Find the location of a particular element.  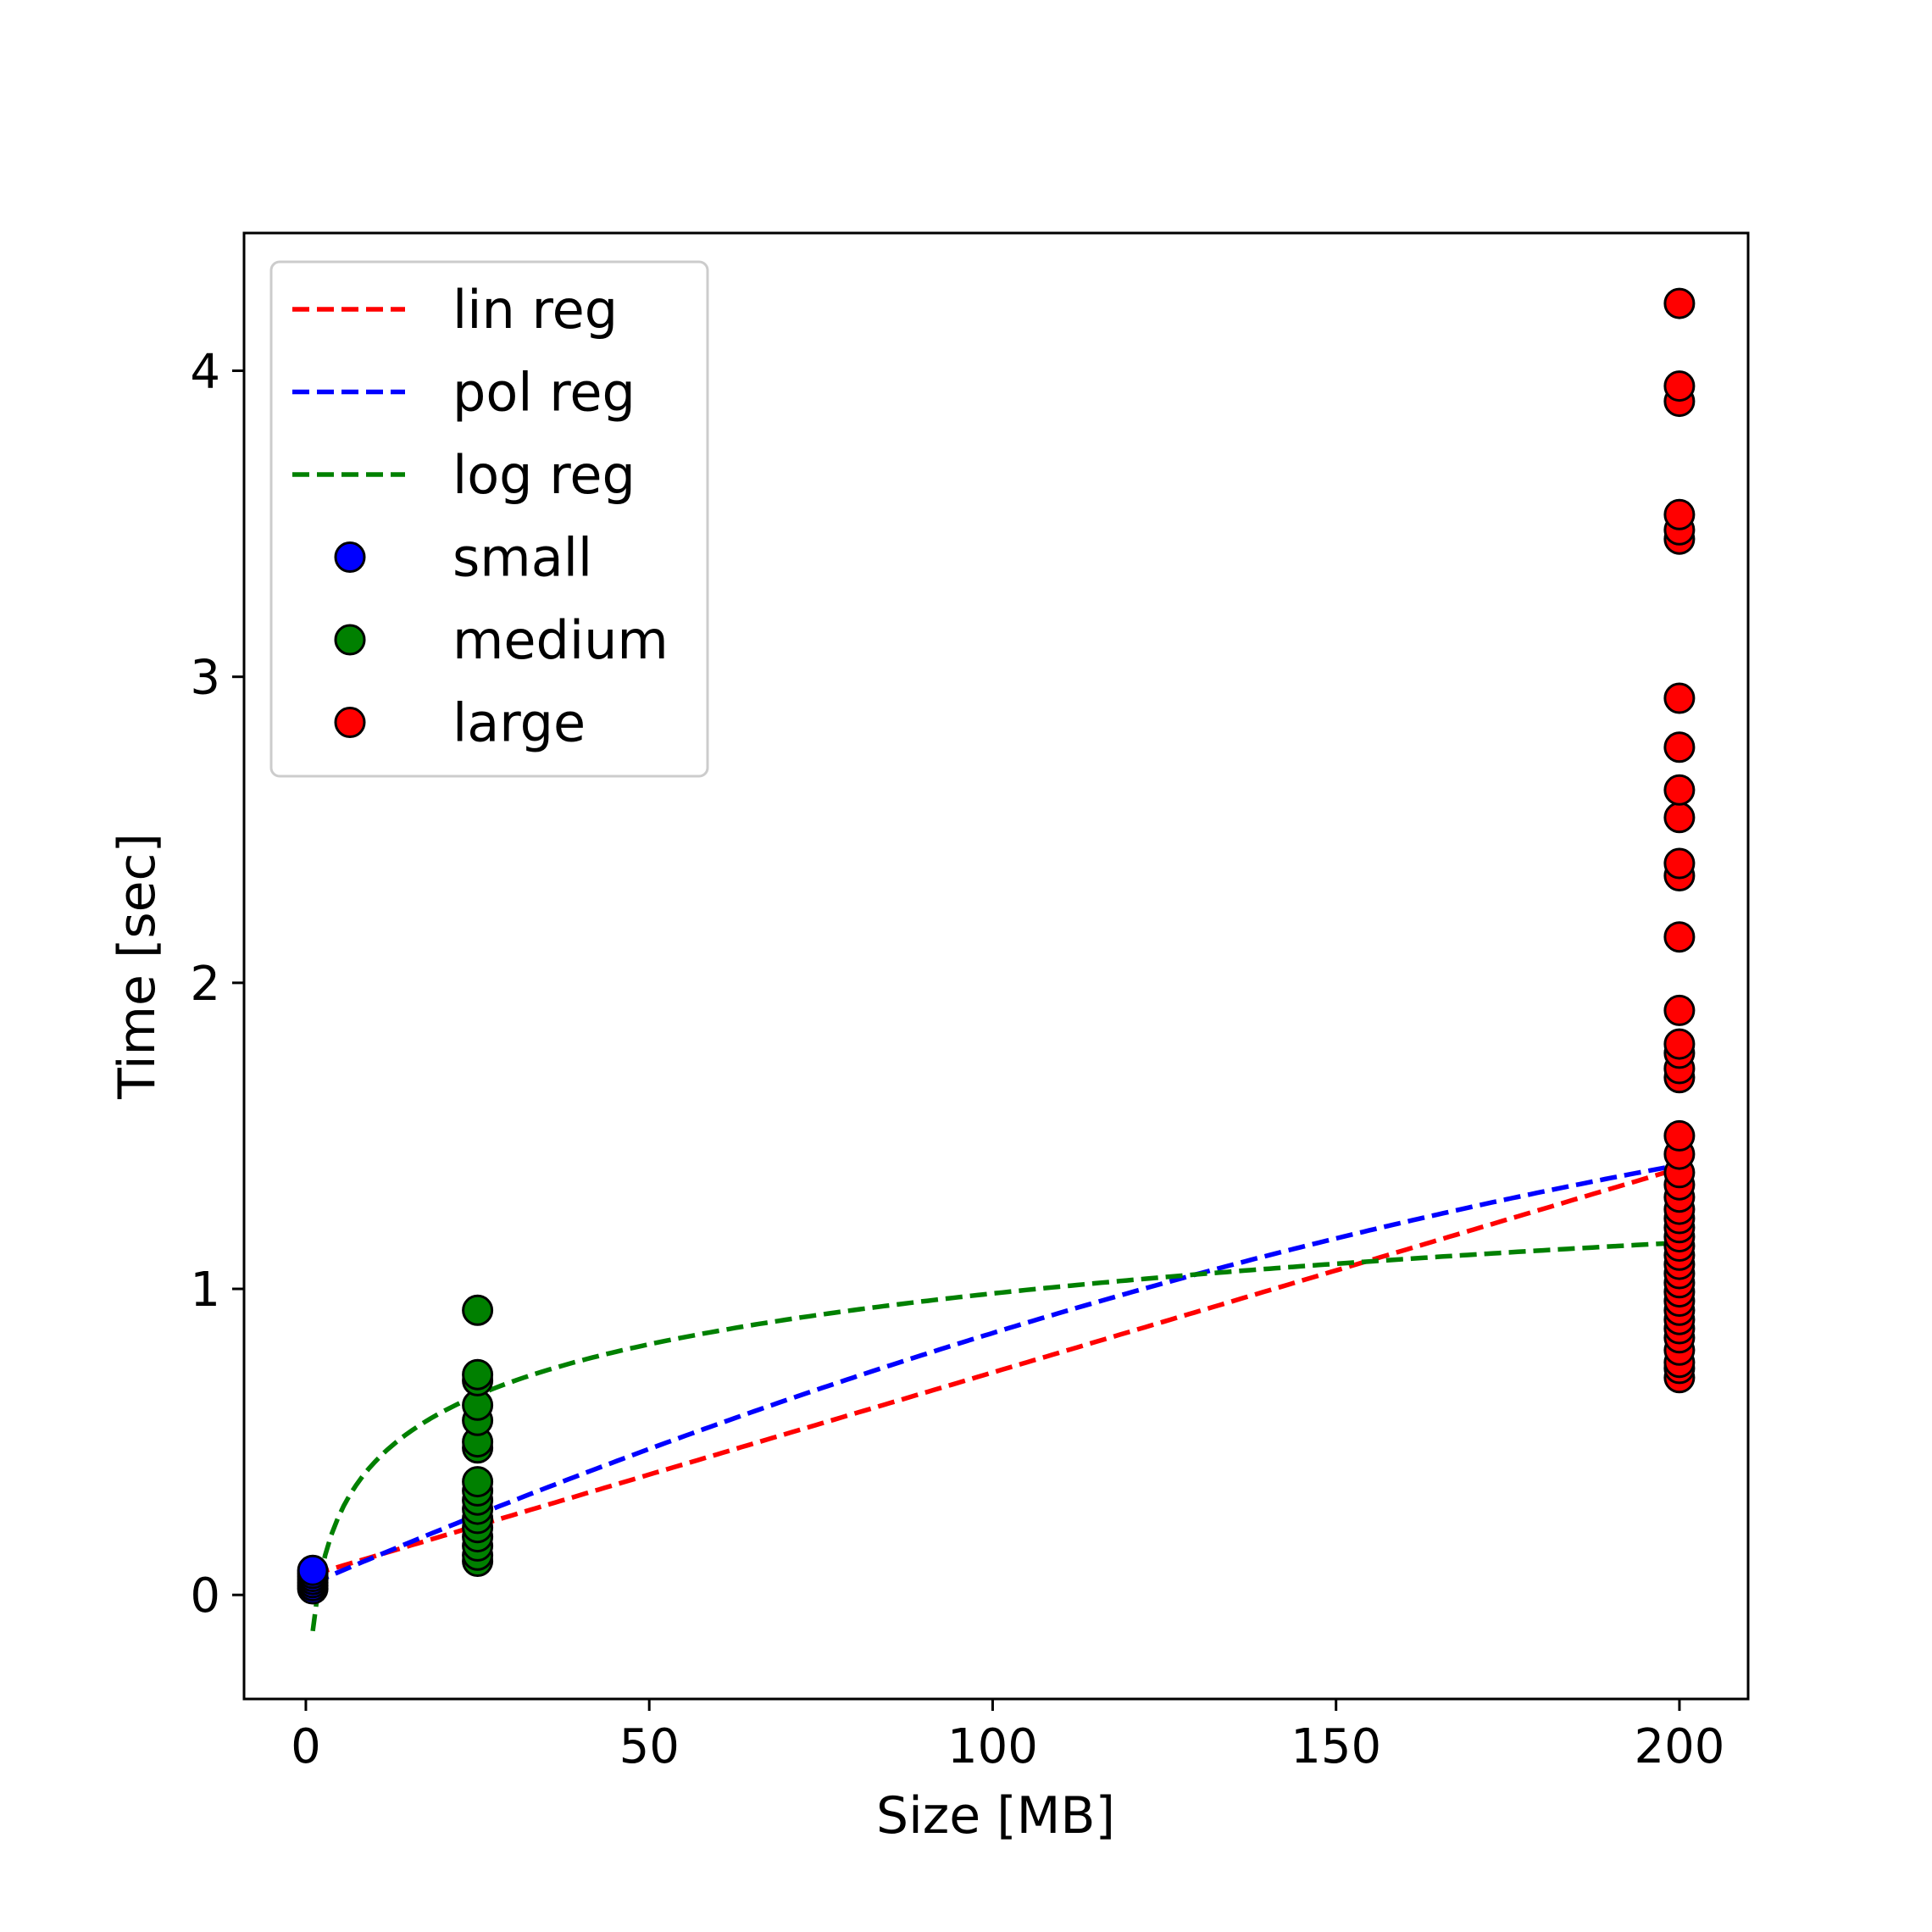

legend-label: pol reg is located at coordinates (544, 393).